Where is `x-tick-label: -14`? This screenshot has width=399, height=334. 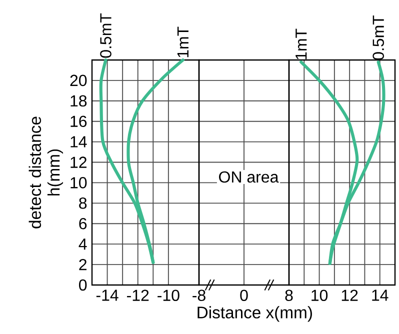
x-tick-label: -14 is located at coordinates (107, 295).